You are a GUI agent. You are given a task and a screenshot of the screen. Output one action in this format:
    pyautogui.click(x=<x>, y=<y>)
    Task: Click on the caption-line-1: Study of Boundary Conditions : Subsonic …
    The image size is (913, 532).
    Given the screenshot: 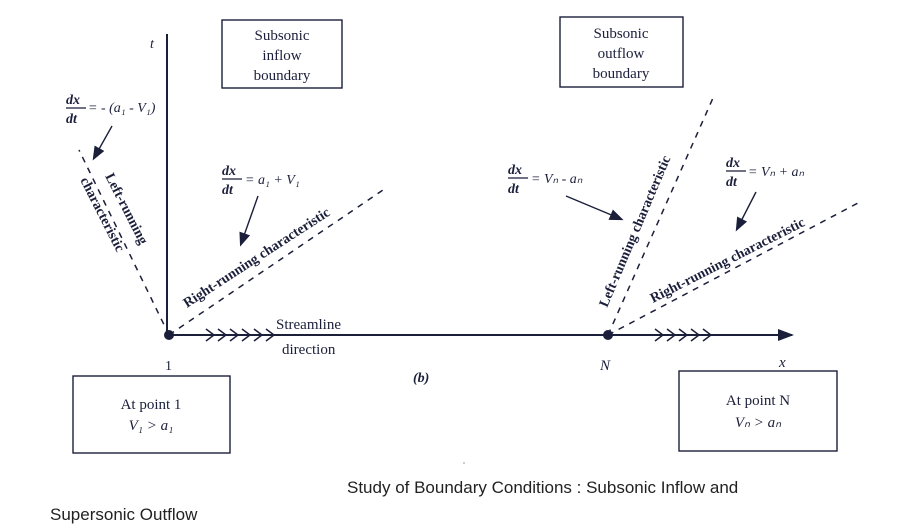 What is the action you would take?
    pyautogui.click(x=543, y=487)
    